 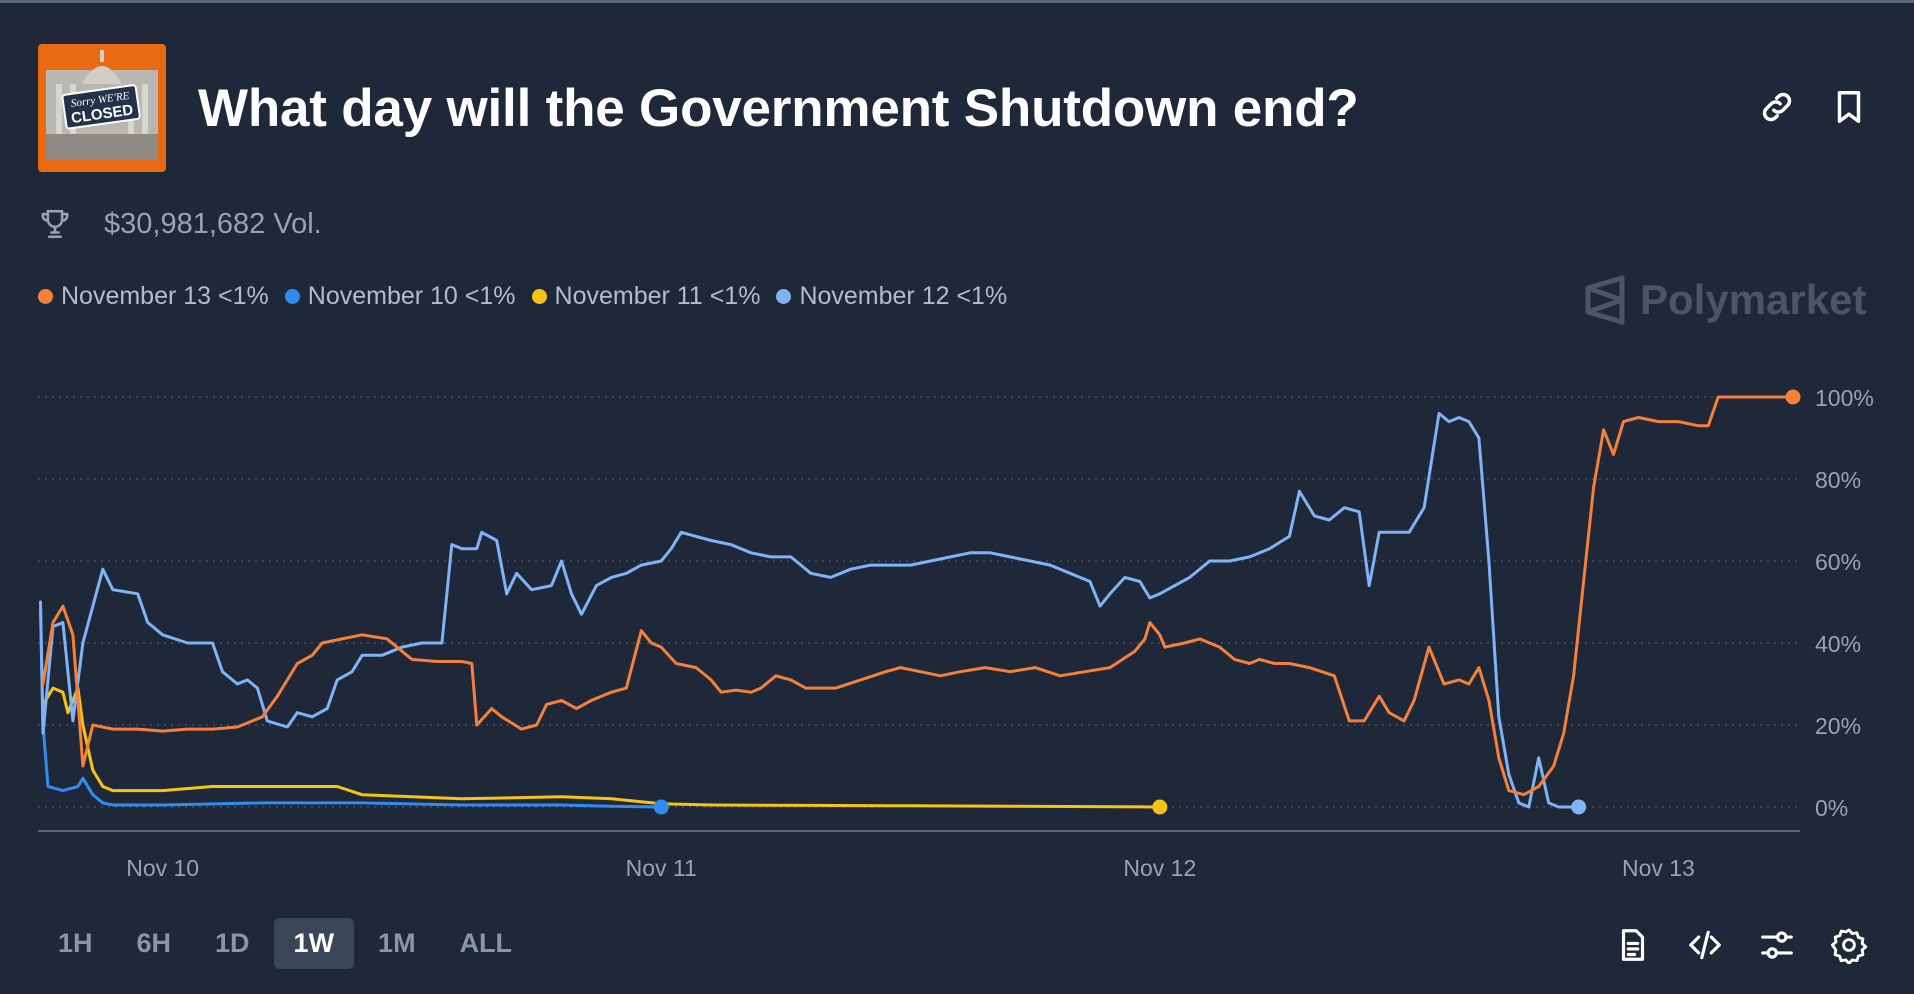 What do you see at coordinates (102, 108) in the screenshot?
I see `market-thumbnail: Sorry WE'RE CLOSED` at bounding box center [102, 108].